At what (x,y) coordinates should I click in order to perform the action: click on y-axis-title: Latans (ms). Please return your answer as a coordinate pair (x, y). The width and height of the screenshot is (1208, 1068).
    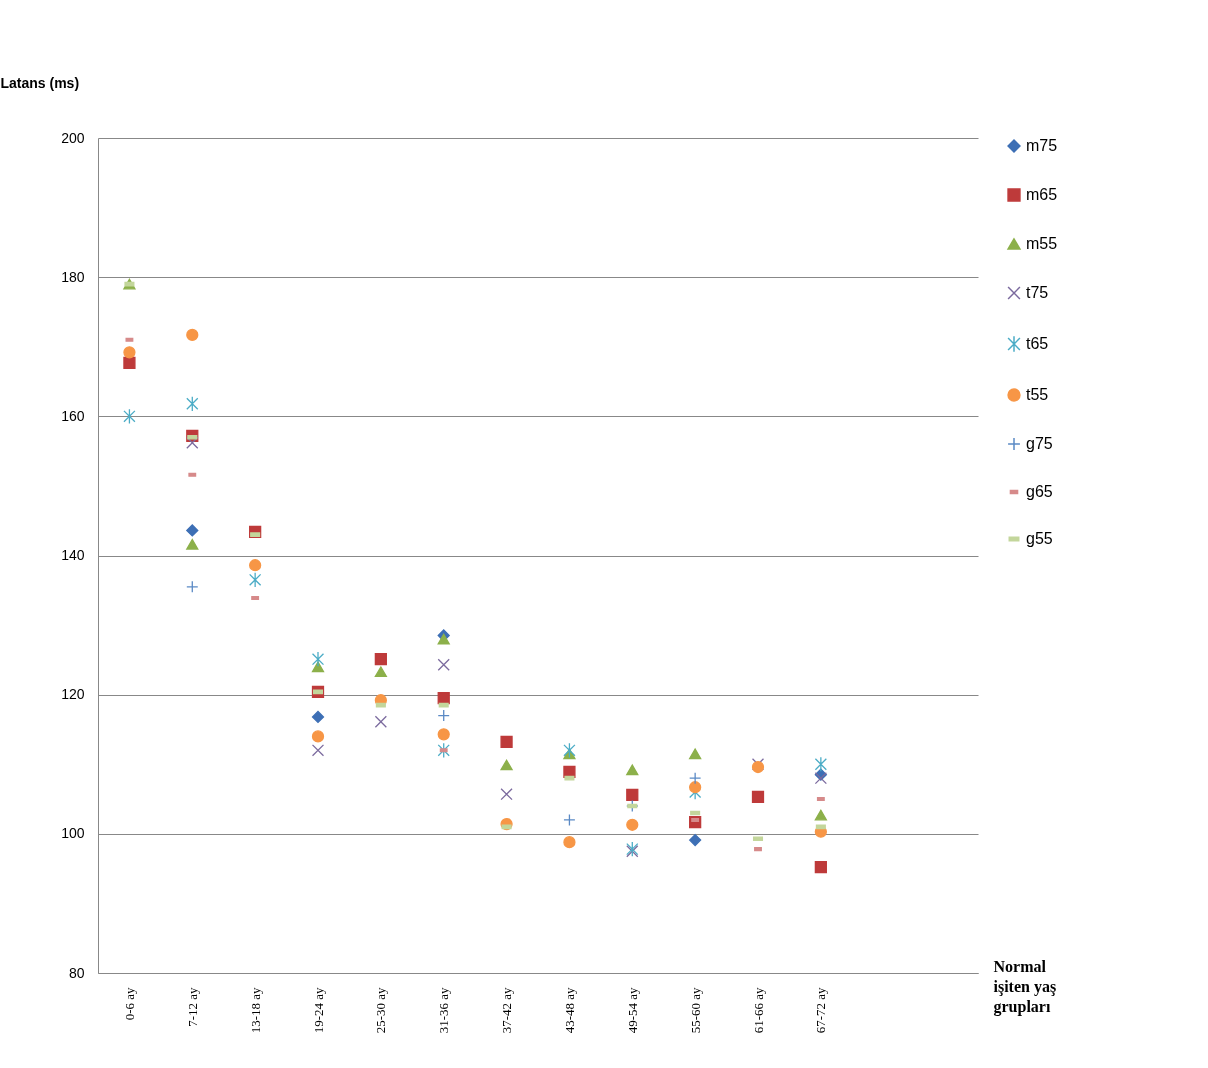
    Looking at the image, I should click on (40, 82).